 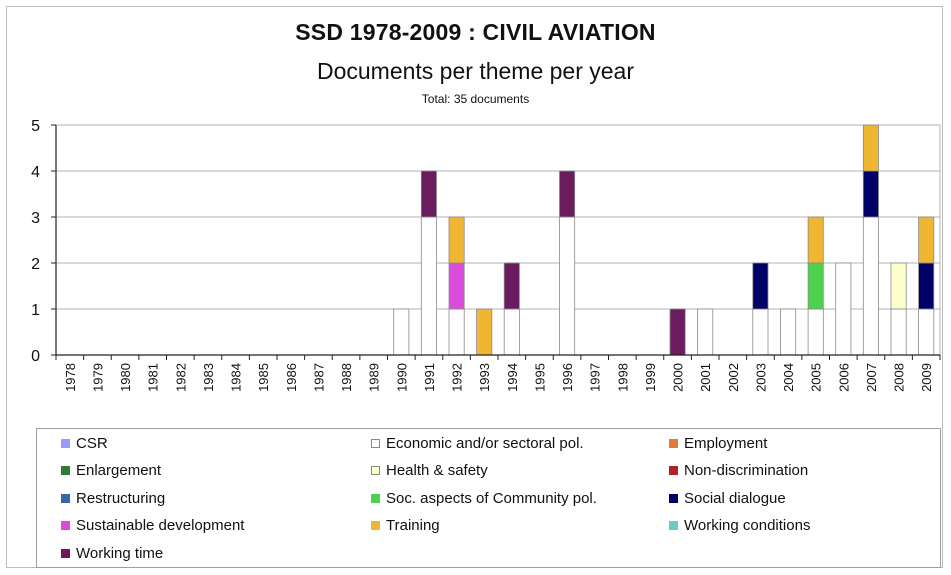 What do you see at coordinates (475, 32) in the screenshot?
I see `chart-title: SSD 1978-2009 : CIVIL AVIATION` at bounding box center [475, 32].